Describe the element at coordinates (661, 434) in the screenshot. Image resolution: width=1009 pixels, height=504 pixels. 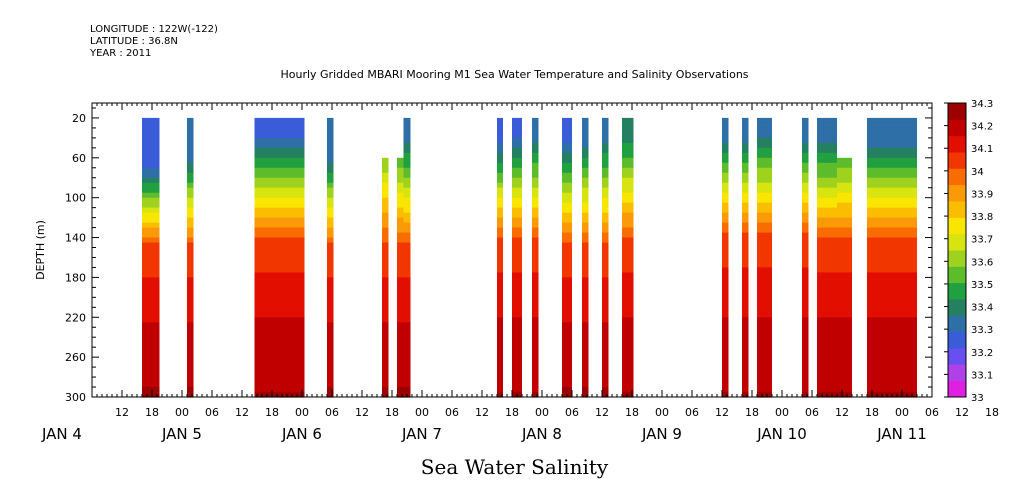
I see `day-label: JAN 9` at that location.